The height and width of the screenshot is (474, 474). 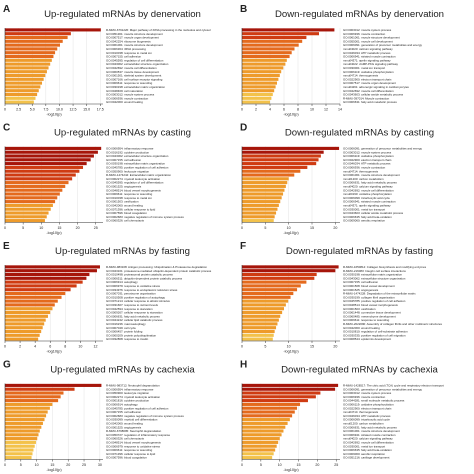 I want to click on category-label: GO:0007517: muscle organ development, so click(x=132, y=38).